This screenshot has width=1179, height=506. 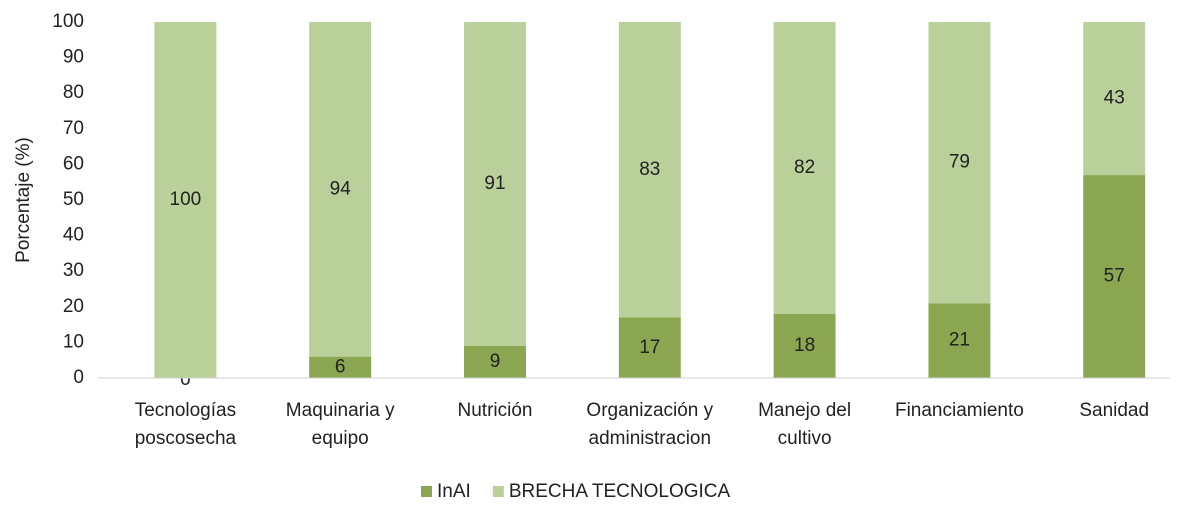 I want to click on x-tick-label: Organización y, so click(x=649, y=410).